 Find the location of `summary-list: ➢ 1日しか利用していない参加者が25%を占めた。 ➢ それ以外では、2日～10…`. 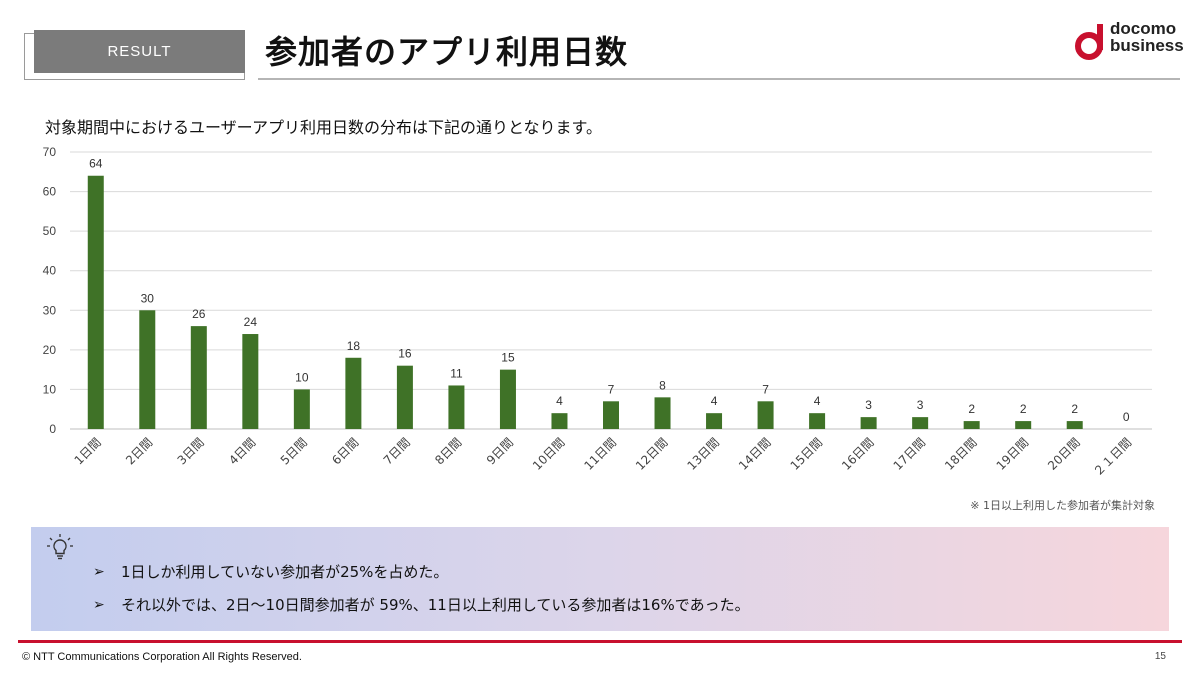

summary-list: ➢ 1日しか利用していない参加者が25%を占めた。 ➢ それ以外では、2日～10… is located at coordinates (421, 588).